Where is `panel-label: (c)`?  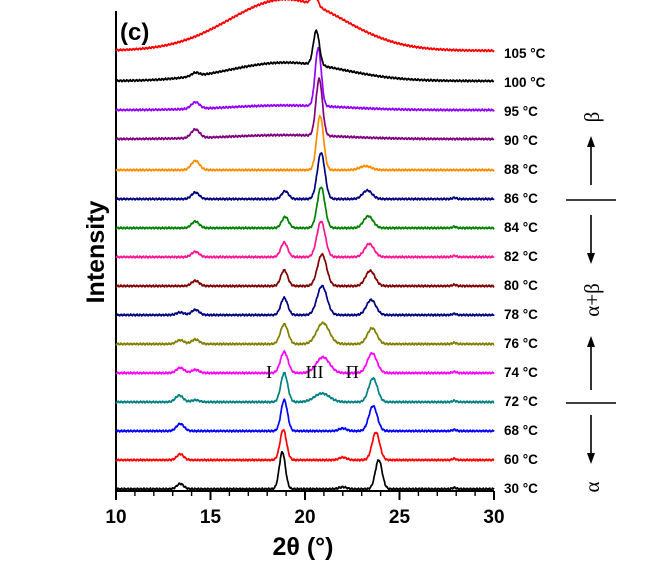 panel-label: (c) is located at coordinates (134, 32).